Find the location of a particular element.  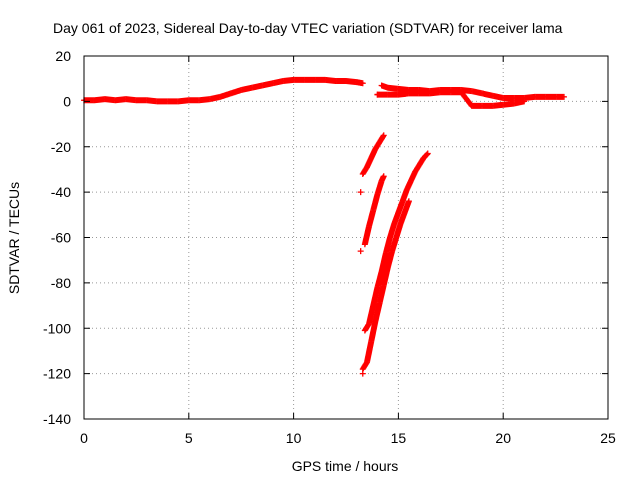

x-tick-label: 15 is located at coordinates (399, 438).